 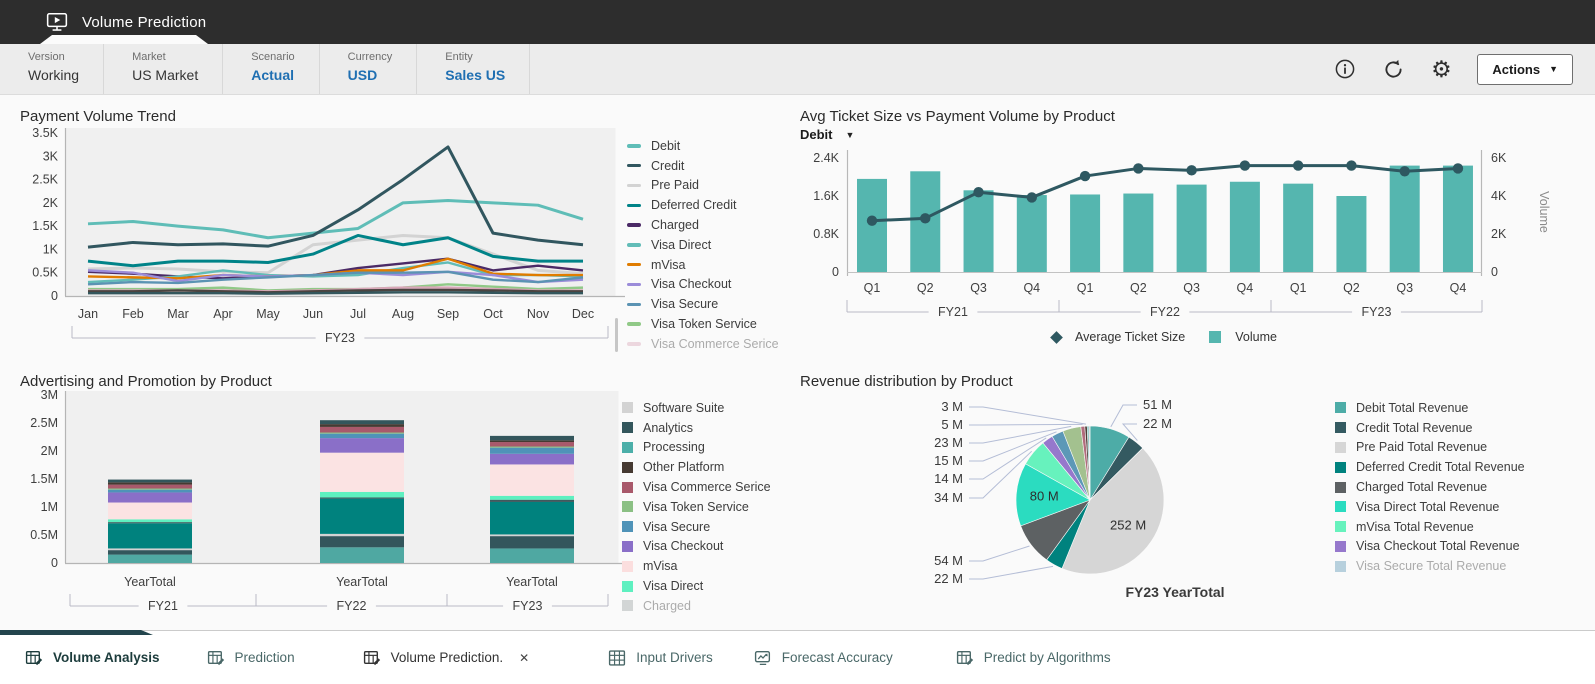 I want to click on legend-item-pre-paid: Pre Paid, so click(x=703, y=186).